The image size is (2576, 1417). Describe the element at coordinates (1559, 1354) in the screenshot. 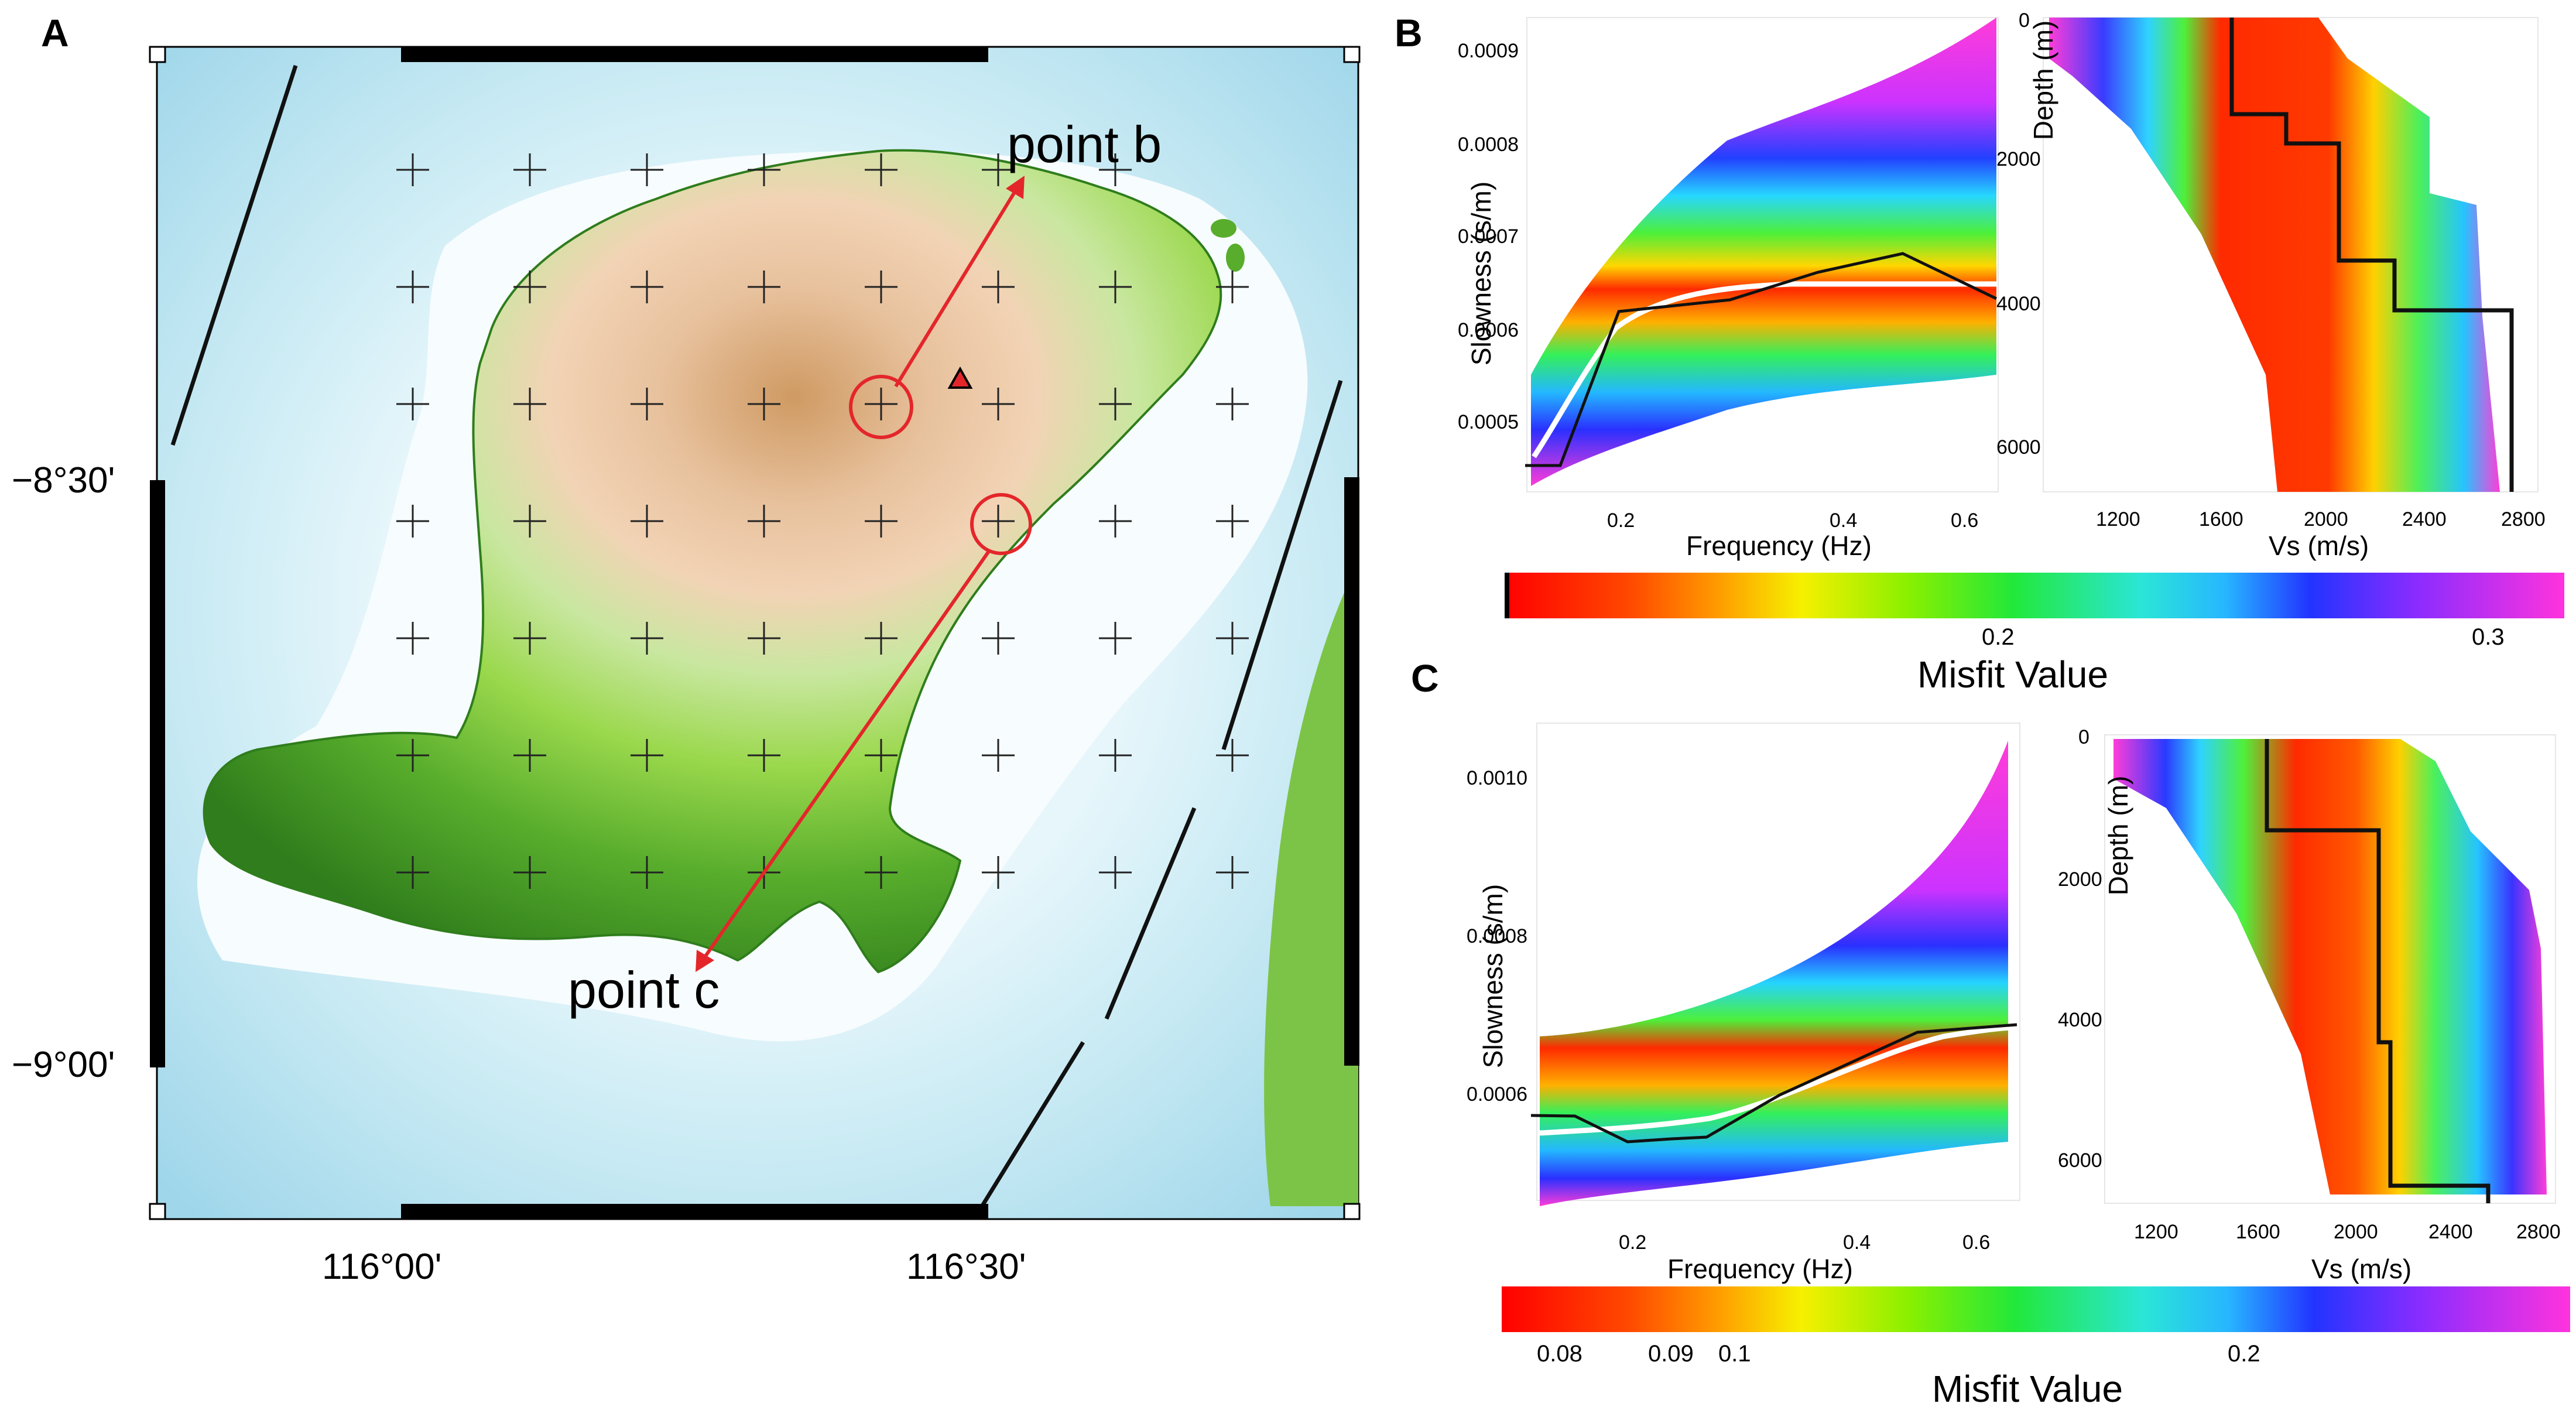

I see `c-cbar-tick: 0.08` at that location.